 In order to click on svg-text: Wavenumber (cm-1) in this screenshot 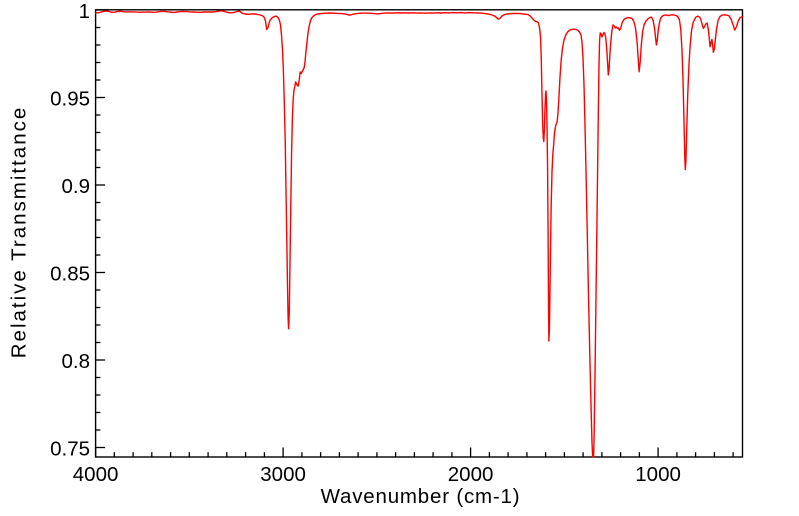, I will do `click(421, 496)`.